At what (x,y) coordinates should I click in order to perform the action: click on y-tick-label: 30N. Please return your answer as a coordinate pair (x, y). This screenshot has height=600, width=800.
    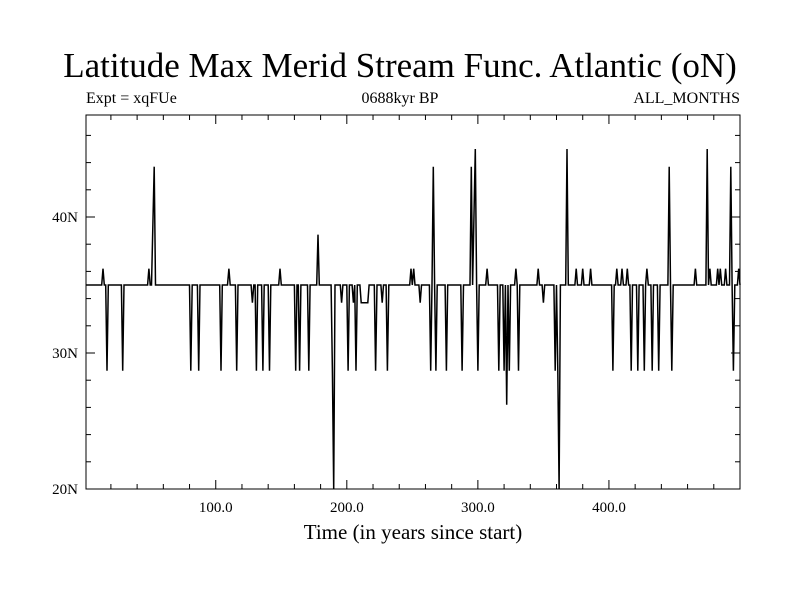
    Looking at the image, I should click on (65, 354).